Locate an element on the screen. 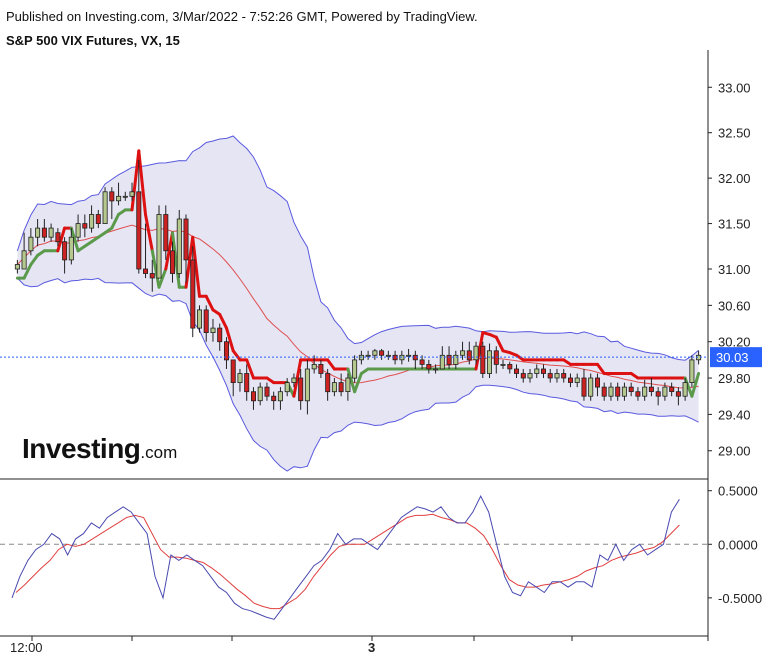  oscillator-tick-label: 0.0000 is located at coordinates (738, 544).